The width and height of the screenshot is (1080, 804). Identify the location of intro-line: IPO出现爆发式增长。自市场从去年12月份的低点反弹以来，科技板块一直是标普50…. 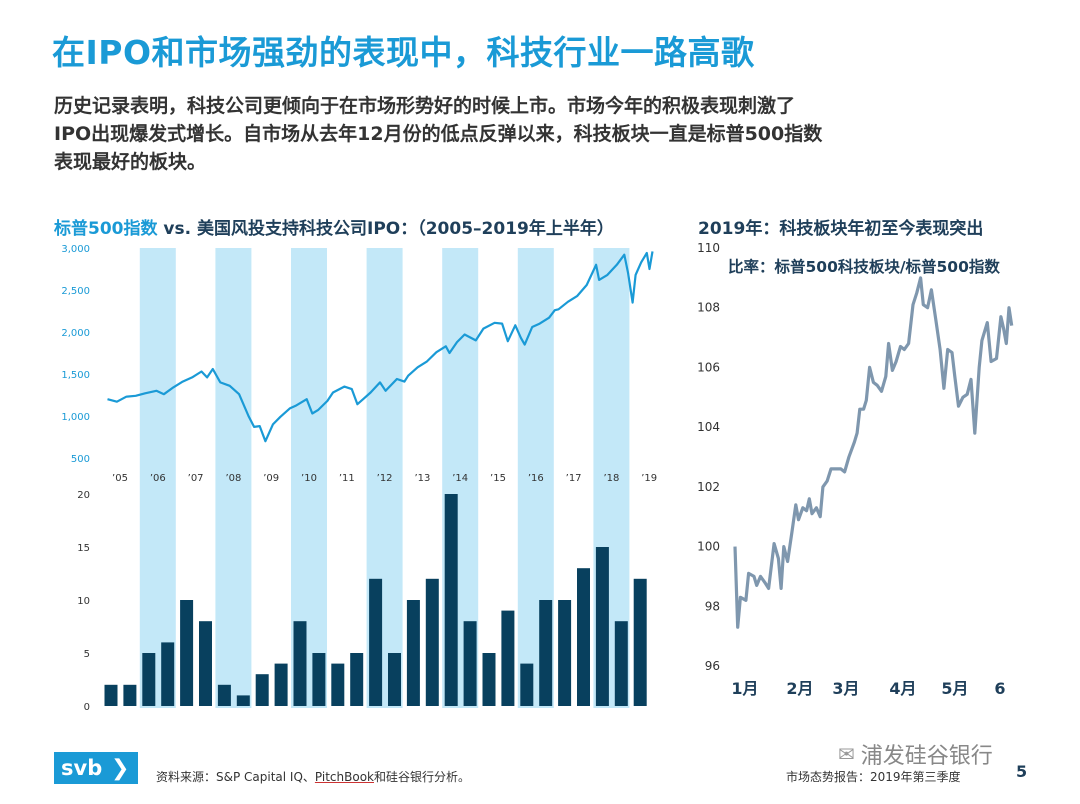
(438, 134).